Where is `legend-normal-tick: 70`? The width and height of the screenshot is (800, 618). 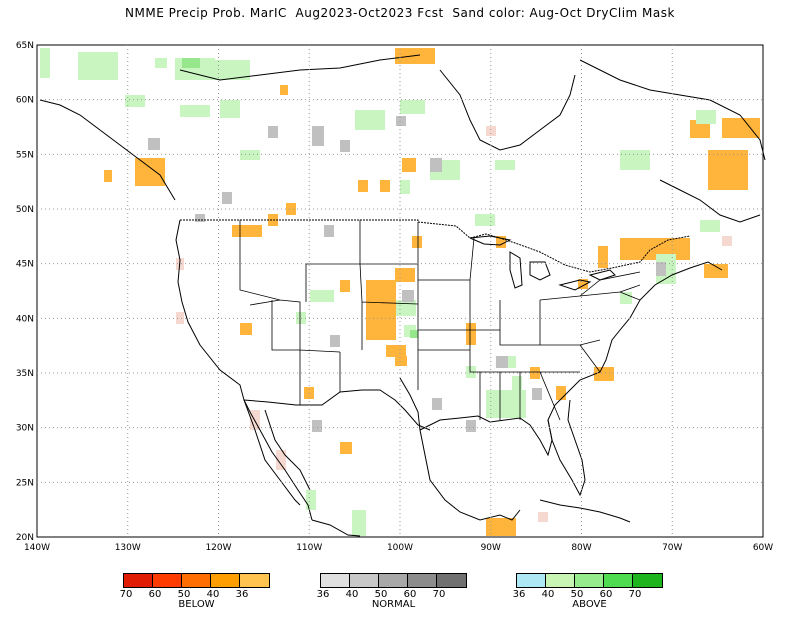
legend-normal-tick: 70 is located at coordinates (439, 594).